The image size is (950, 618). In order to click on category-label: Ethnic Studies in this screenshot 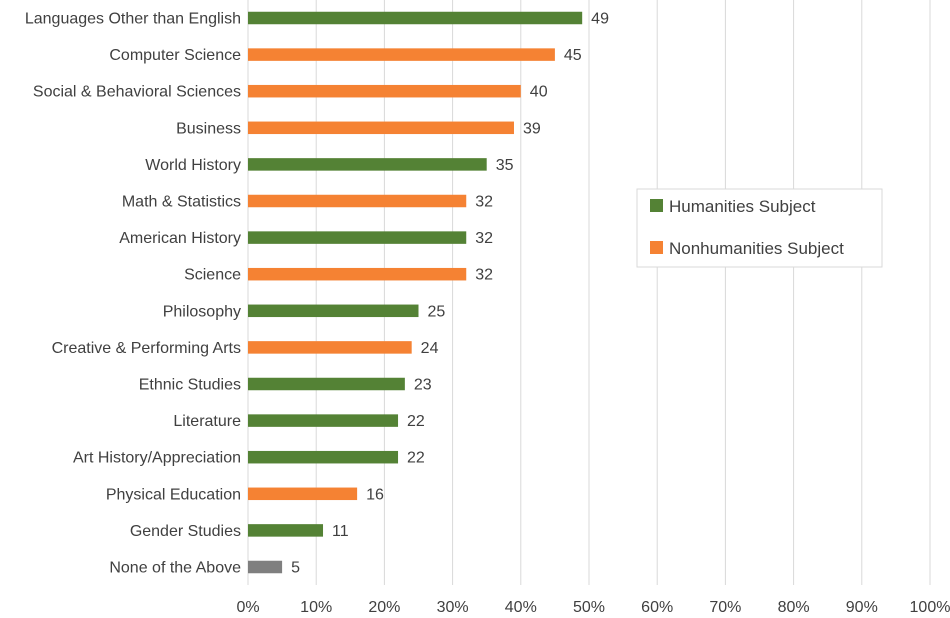, I will do `click(190, 385)`.